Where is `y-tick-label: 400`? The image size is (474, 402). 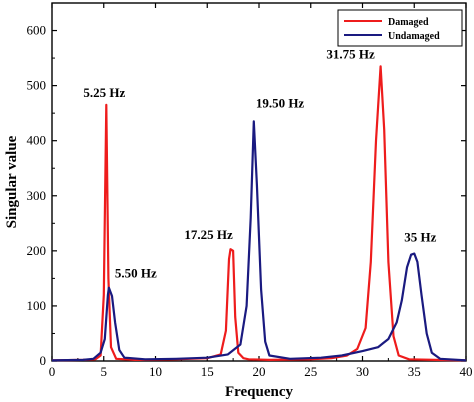 y-tick-label: 400 is located at coordinates (37, 140).